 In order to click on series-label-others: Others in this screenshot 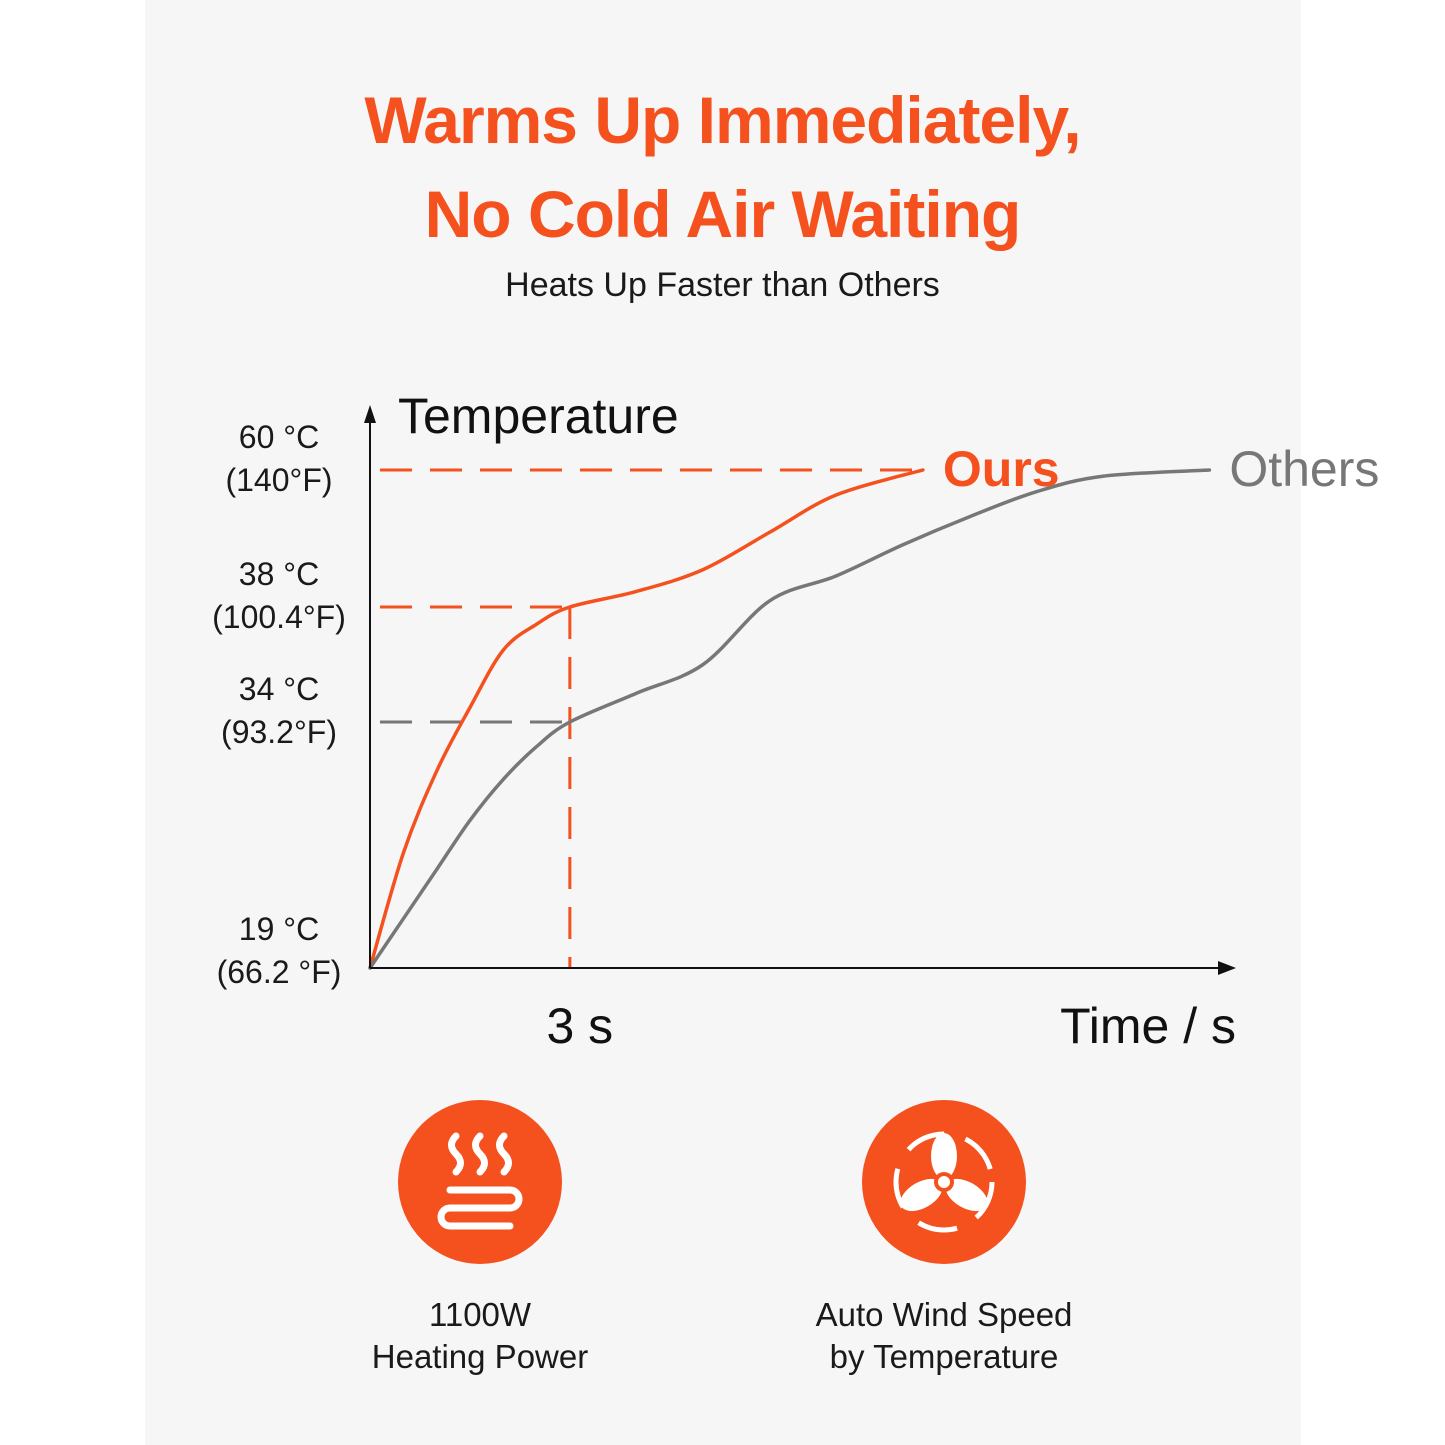, I will do `click(1304, 469)`.